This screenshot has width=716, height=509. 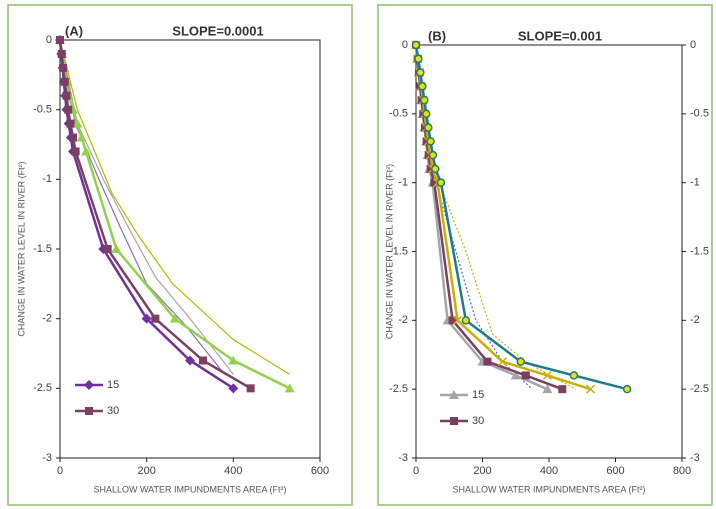 I want to click on y2-tick-label: -0.5, so click(x=699, y=114).